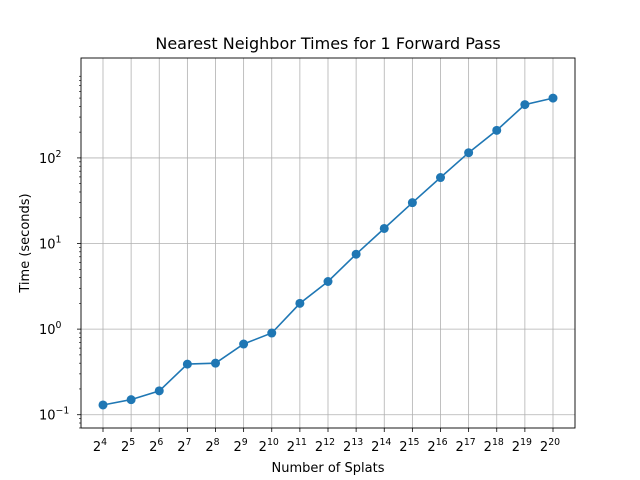 The image size is (640, 480). Describe the element at coordinates (297, 446) in the screenshot. I see `x-tick-label: 211` at that location.